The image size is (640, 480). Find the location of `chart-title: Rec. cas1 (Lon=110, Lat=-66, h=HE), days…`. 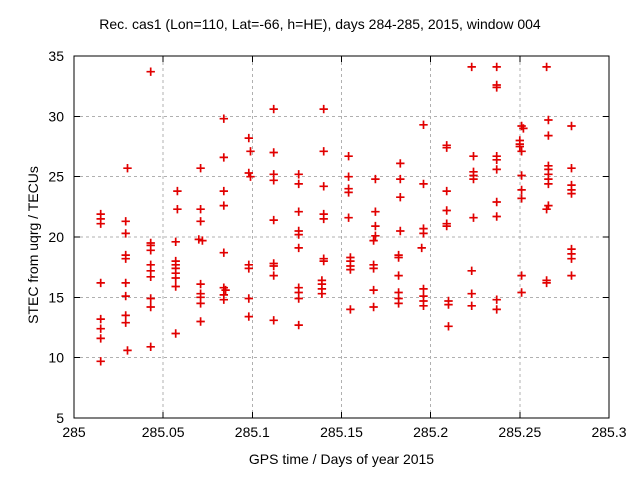

chart-title: Rec. cas1 (Lon=110, Lat=-66, h=HE), days… is located at coordinates (320, 24).